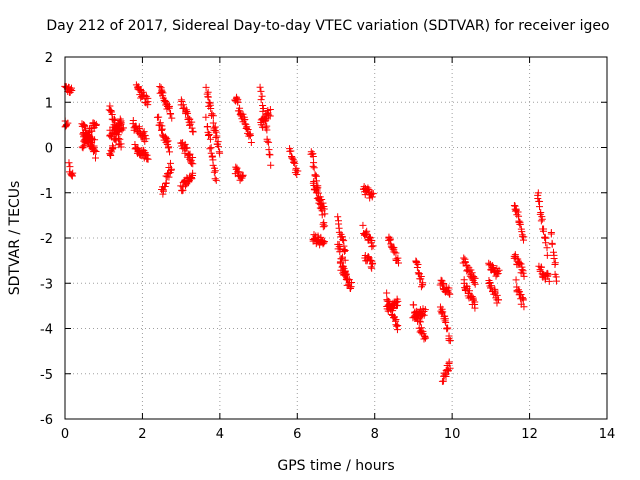 The height and width of the screenshot is (480, 640). Describe the element at coordinates (607, 434) in the screenshot. I see `x-tick-label: 14` at that location.